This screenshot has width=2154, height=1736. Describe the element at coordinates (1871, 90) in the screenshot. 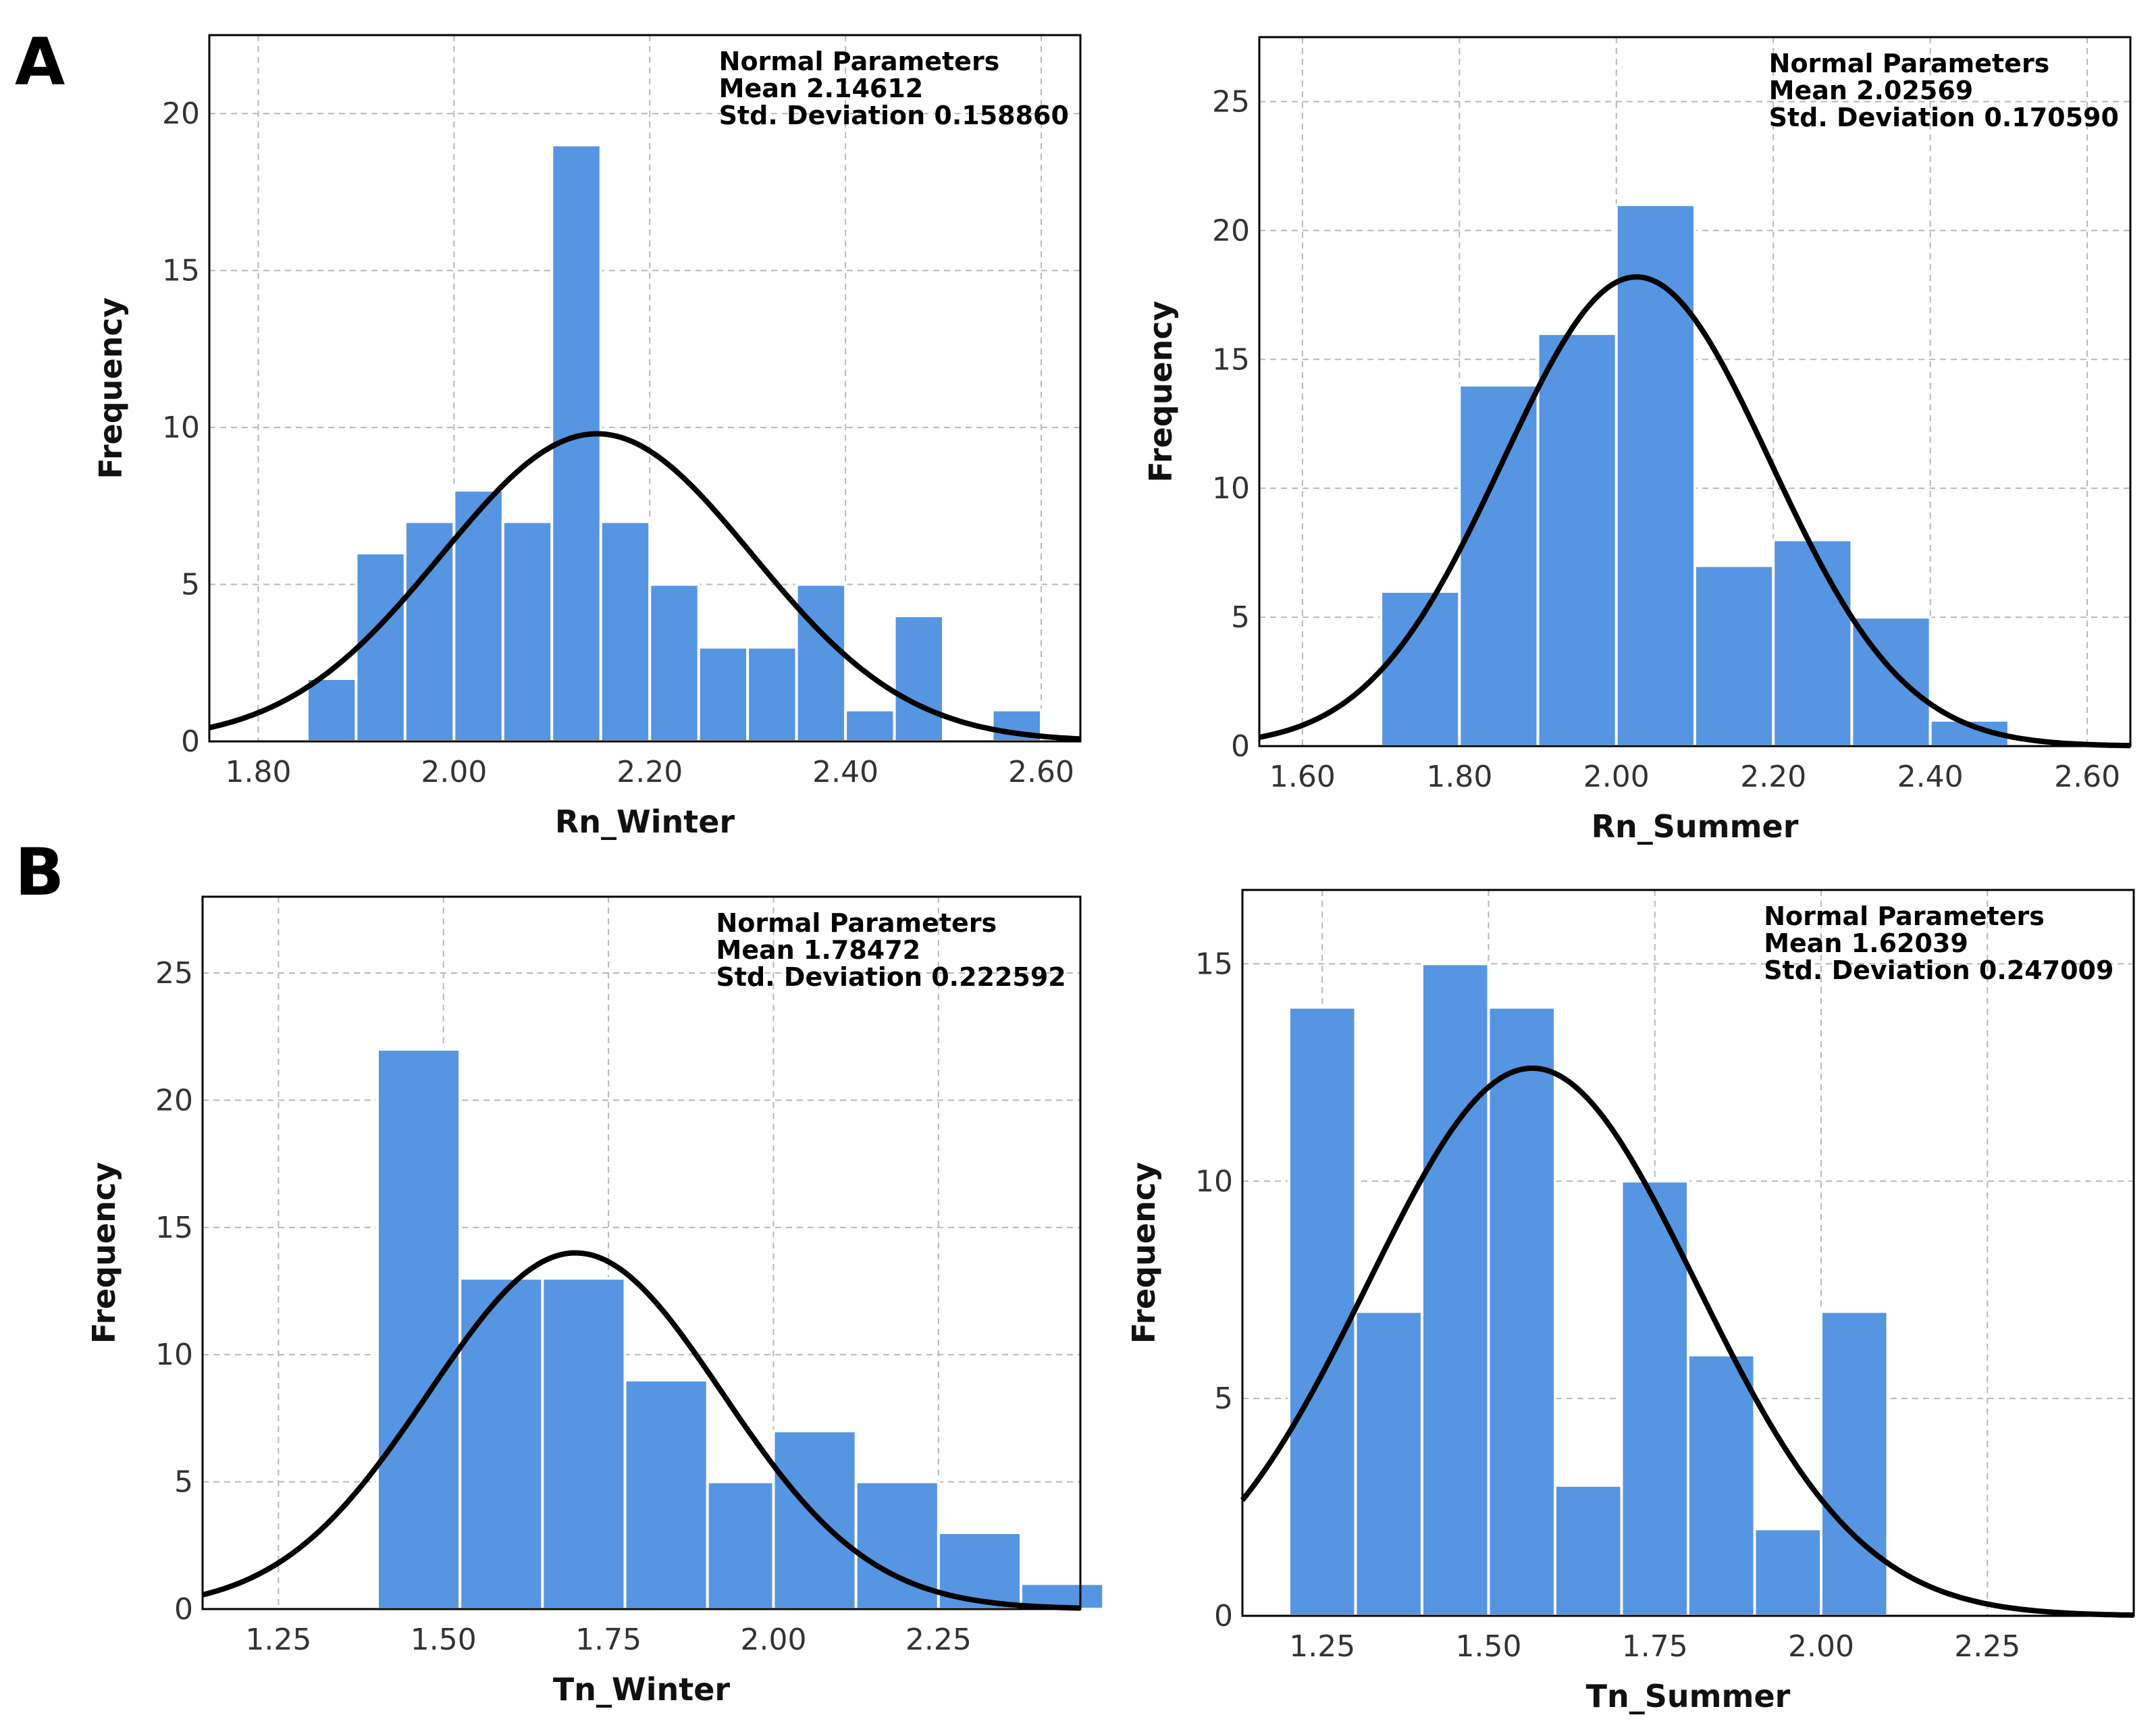

I see `normal-parameters-mean: Mean 2.02569` at that location.